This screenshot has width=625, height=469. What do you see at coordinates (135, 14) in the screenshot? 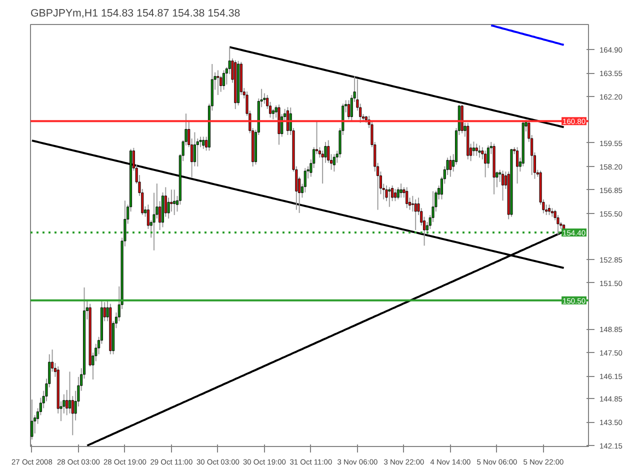
I see `chart-title: GBPJPYm,H1 154.83 154.87 154.38 154.38` at bounding box center [135, 14].